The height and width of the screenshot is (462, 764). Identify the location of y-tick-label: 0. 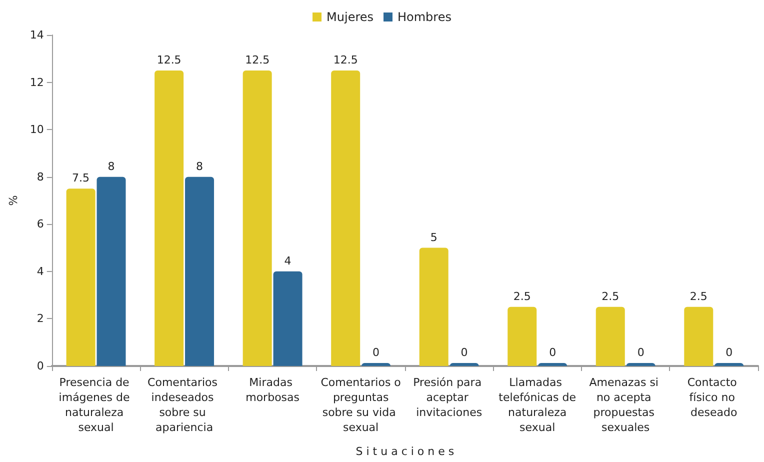
(40, 366).